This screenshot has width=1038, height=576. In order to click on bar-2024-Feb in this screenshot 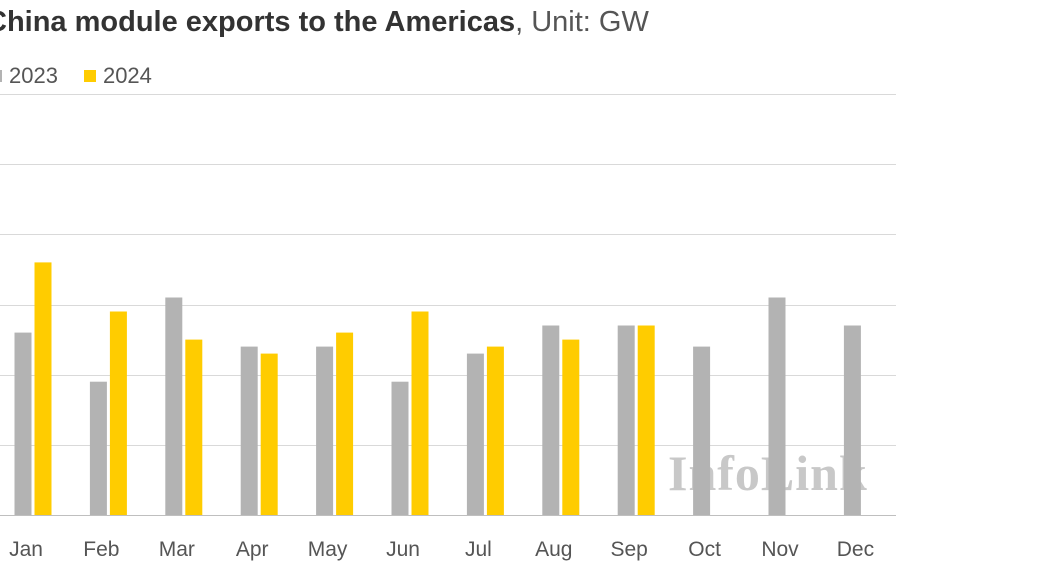, I will do `click(118, 413)`.